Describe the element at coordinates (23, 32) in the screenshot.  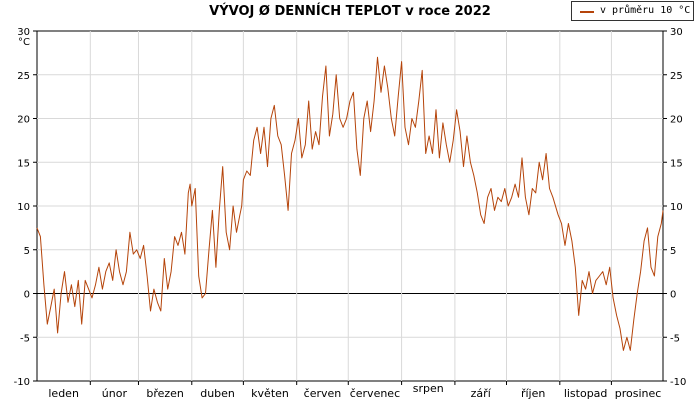
I see `y-tick-label-left: 30` at that location.